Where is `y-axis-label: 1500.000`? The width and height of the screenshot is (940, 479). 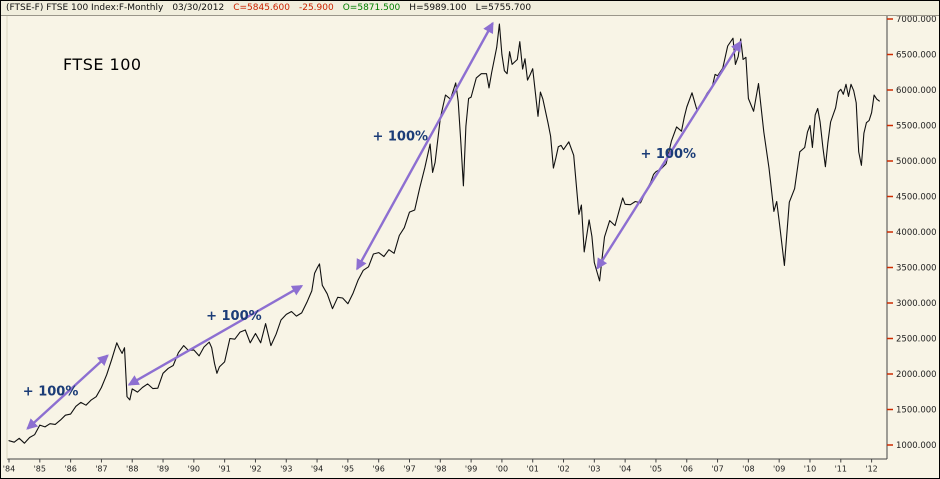 y-axis-label: 1500.000 is located at coordinates (916, 411).